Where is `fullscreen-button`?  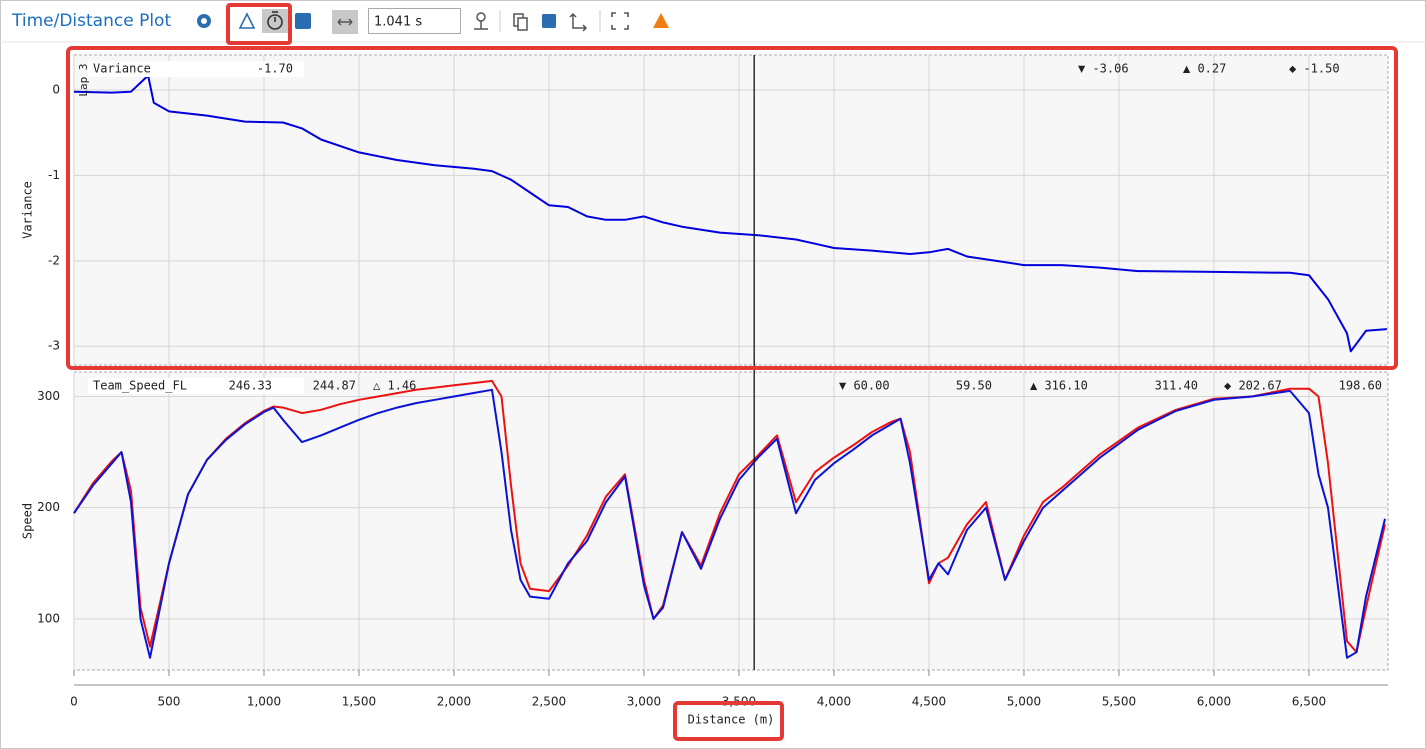
fullscreen-button is located at coordinates (620, 21).